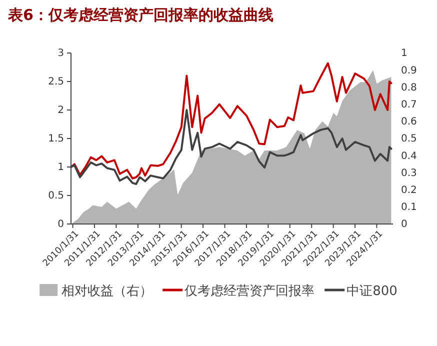 This screenshot has width=437, height=346. I want to click on y2-tick-label: 0.3, so click(409, 173).